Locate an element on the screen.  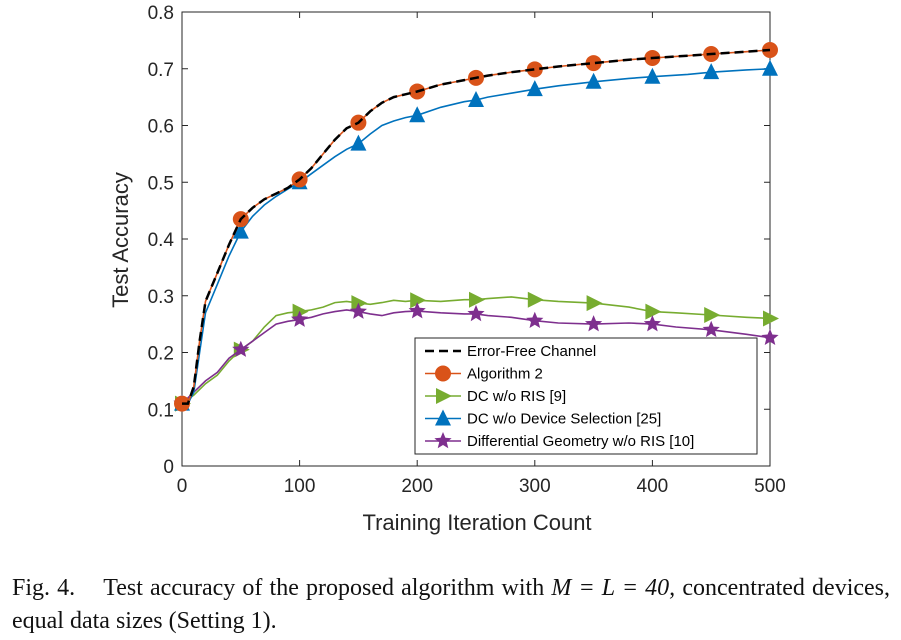
y-tick-label: 0.8 is located at coordinates (161, 13).